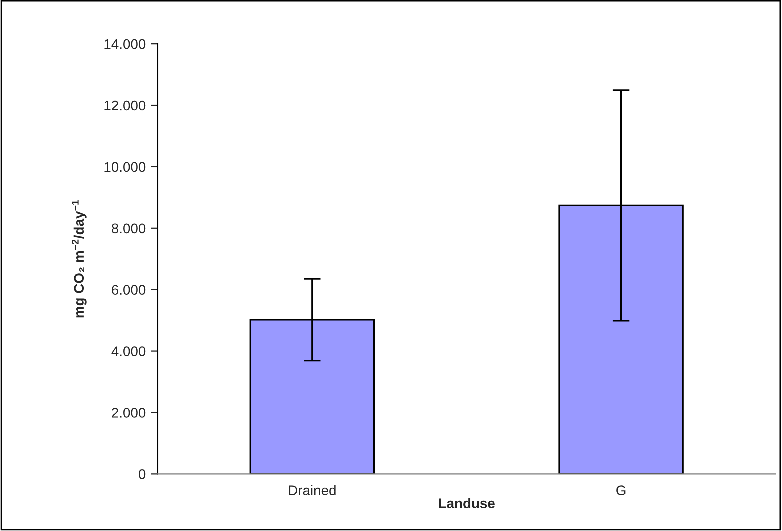  Describe the element at coordinates (125, 167) in the screenshot. I see `y-tick-label: 10.000` at that location.